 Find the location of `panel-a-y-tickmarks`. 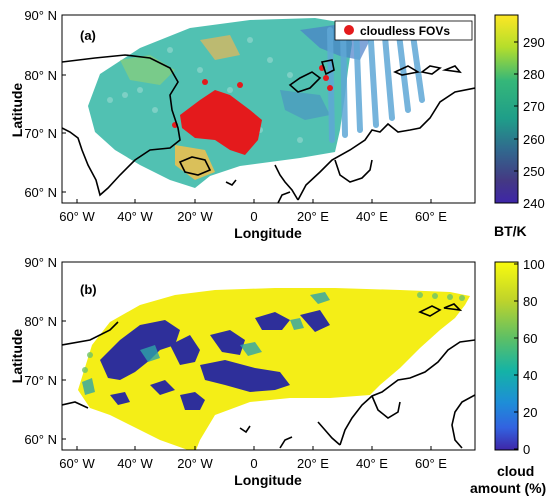

panel-a-y-tickmarks is located at coordinates (64, 103).